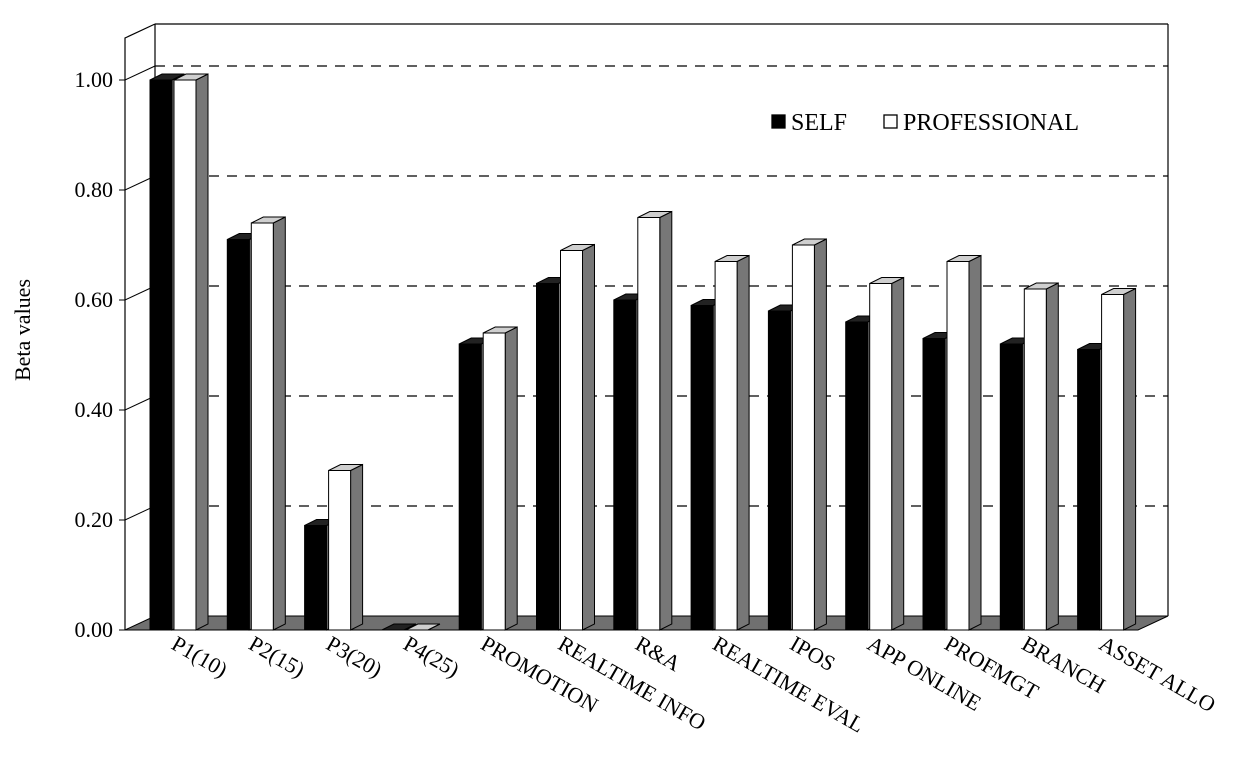  I want to click on legend: SELF PROFESSIONAL, so click(925, 123).